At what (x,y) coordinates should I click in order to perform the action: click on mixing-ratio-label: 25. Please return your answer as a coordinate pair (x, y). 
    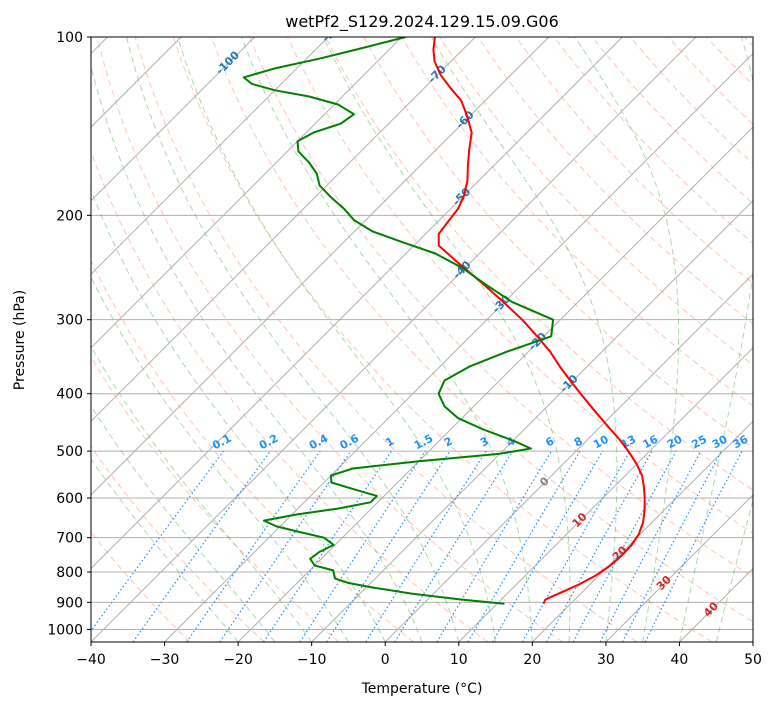
    Looking at the image, I should click on (699, 442).